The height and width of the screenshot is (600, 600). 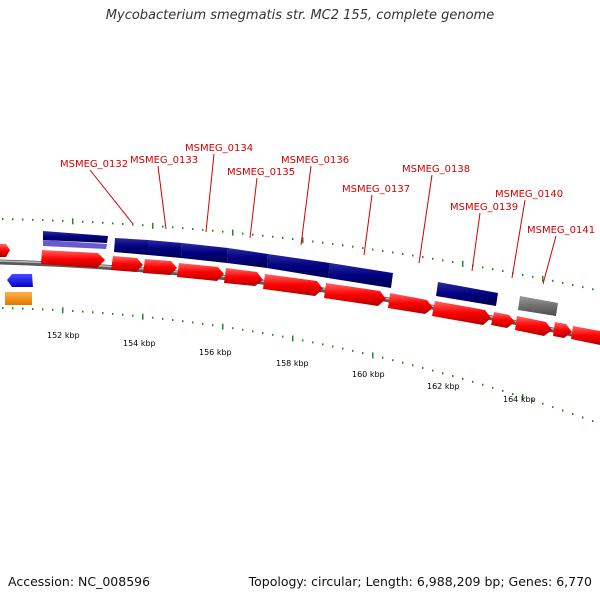 What do you see at coordinates (63, 335) in the screenshot?
I see `kbp-label: 152 kbp` at bounding box center [63, 335].